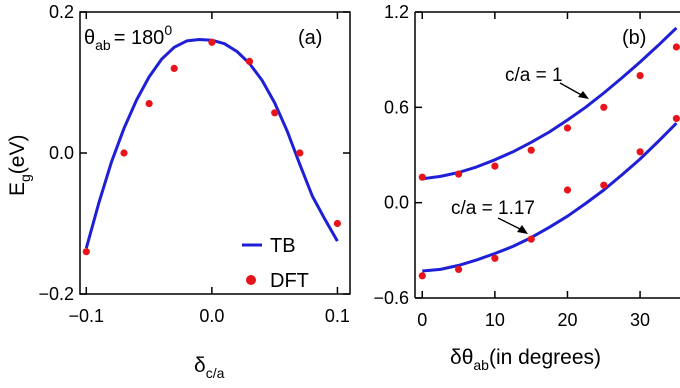 This screenshot has width=680, height=388. Describe the element at coordinates (396, 203) in the screenshot. I see `panel-b-ytick-label: 0.0` at that location.